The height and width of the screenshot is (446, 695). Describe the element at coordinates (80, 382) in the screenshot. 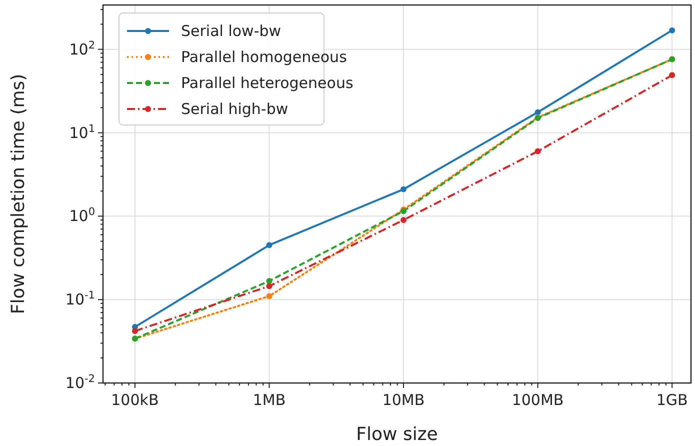

I see `y-tick-label: 10$^{-2}$` at that location.